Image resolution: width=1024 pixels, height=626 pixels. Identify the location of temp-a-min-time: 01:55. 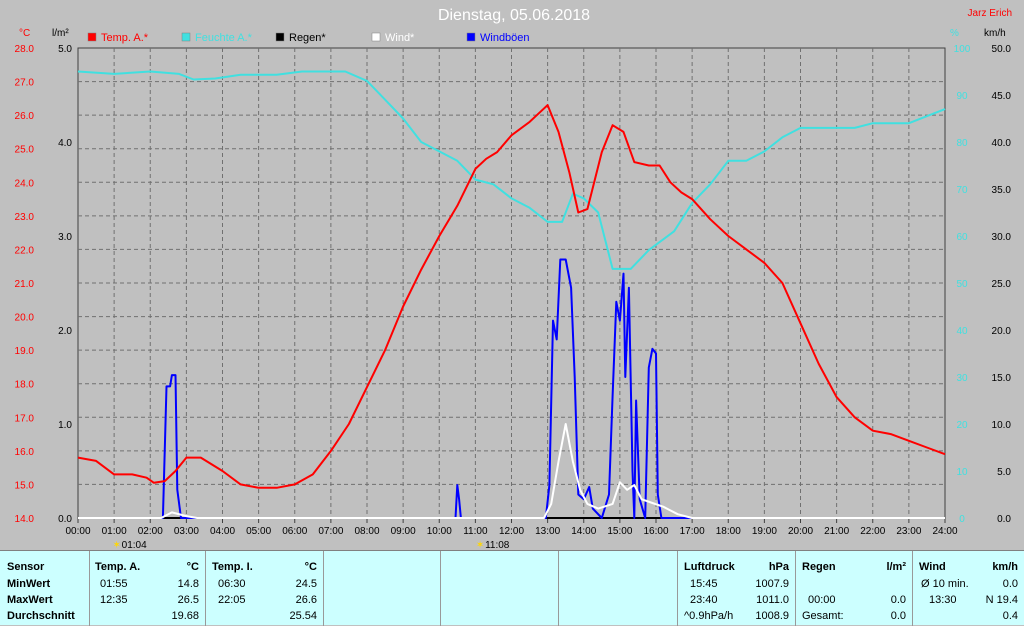
(114, 584).